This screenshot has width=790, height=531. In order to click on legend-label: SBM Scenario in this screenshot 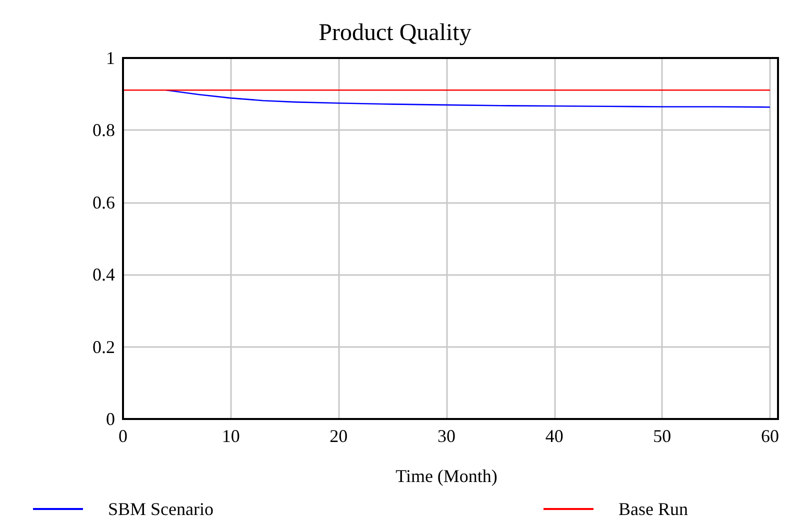, I will do `click(161, 509)`.